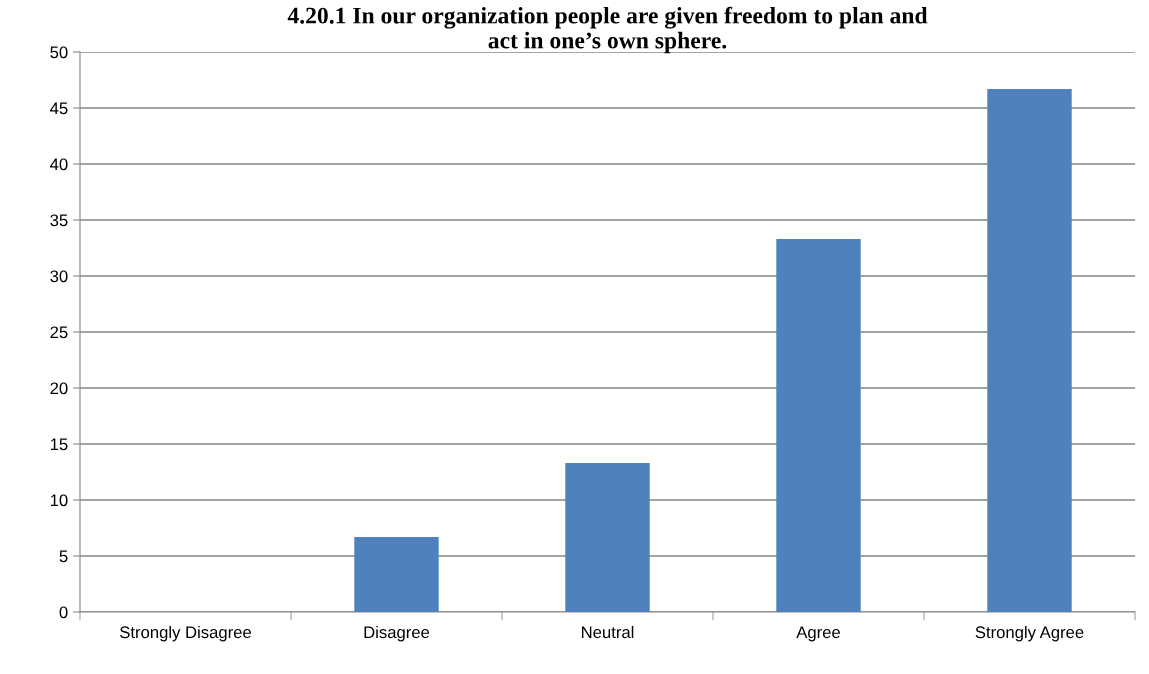 The width and height of the screenshot is (1149, 674). I want to click on y-tick-label: 40, so click(59, 164).